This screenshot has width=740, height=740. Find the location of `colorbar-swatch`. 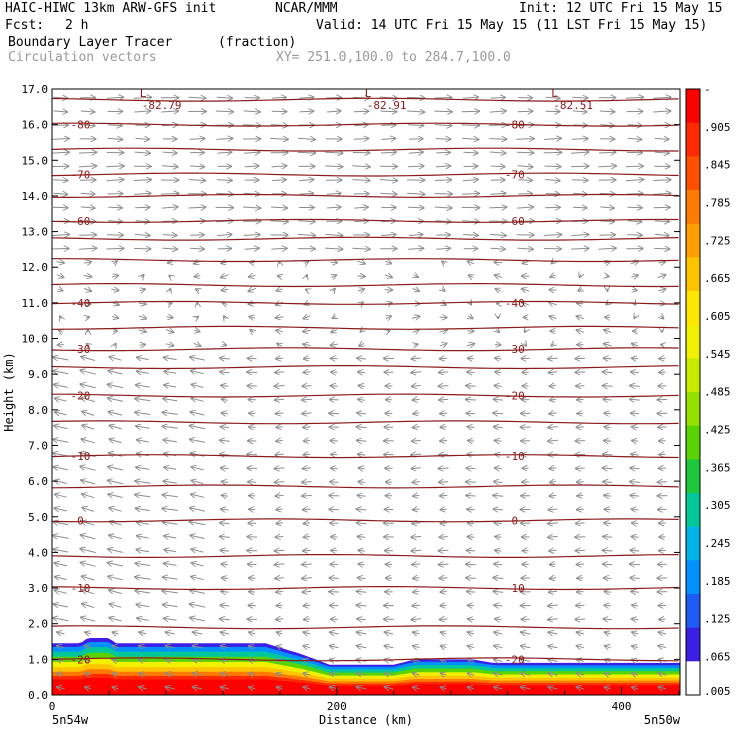

colorbar-swatch is located at coordinates (693, 442).